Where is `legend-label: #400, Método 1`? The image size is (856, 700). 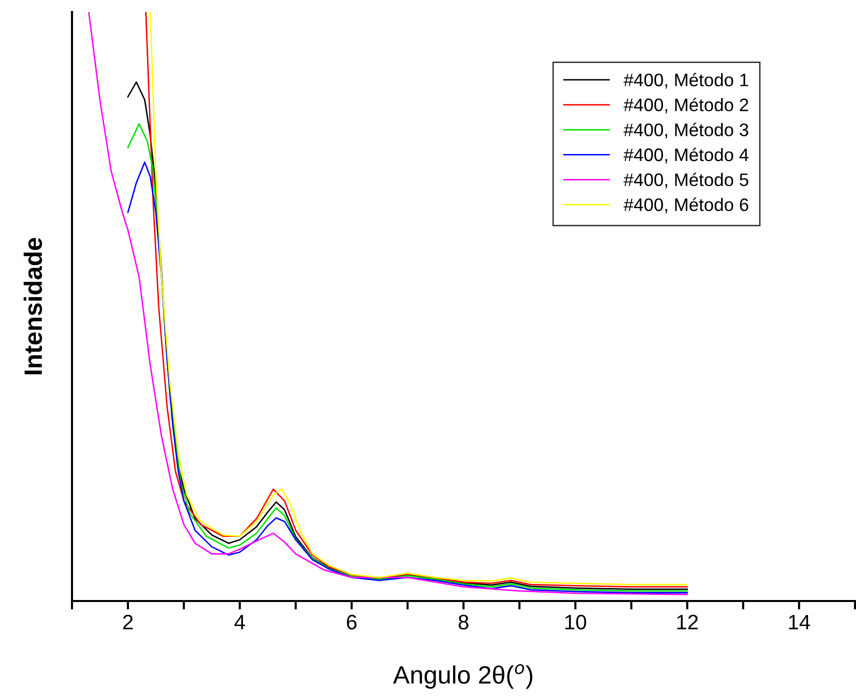 legend-label: #400, Método 1 is located at coordinates (686, 80).